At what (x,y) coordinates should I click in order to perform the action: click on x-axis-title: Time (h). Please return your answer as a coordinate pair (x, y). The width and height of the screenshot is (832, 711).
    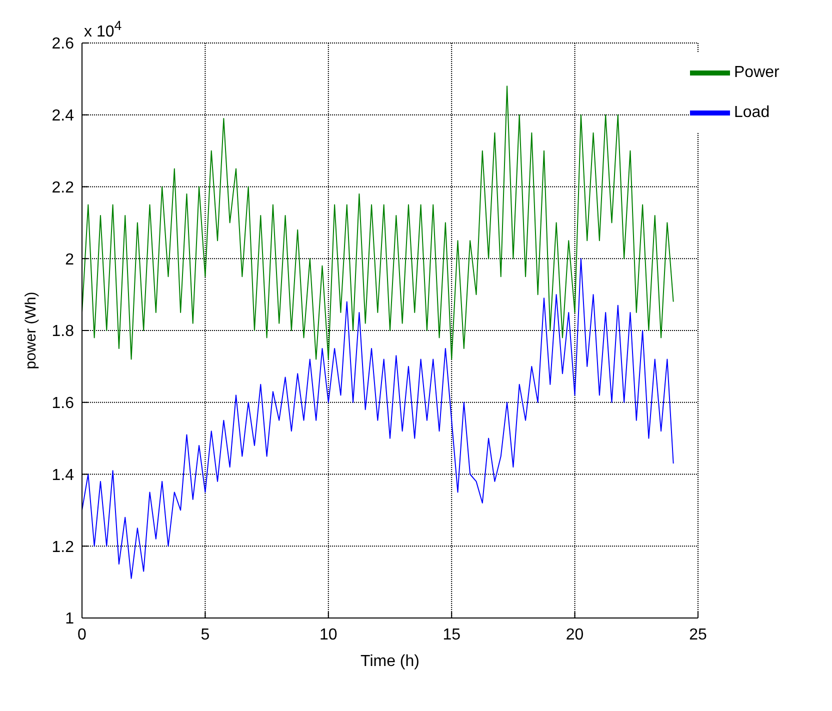
    Looking at the image, I should click on (390, 661).